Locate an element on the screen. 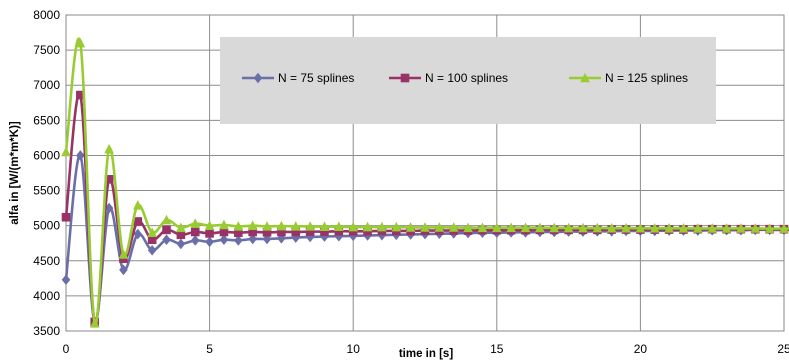 This screenshot has height=362, width=789. y-tick-label: 3500 is located at coordinates (46, 331).